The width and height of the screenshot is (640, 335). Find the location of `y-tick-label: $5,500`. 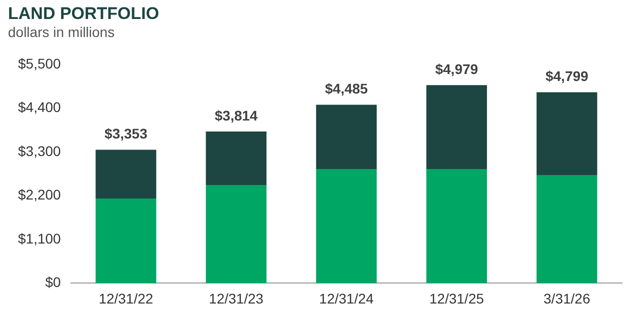

y-tick-label: $5,500 is located at coordinates (40, 63).